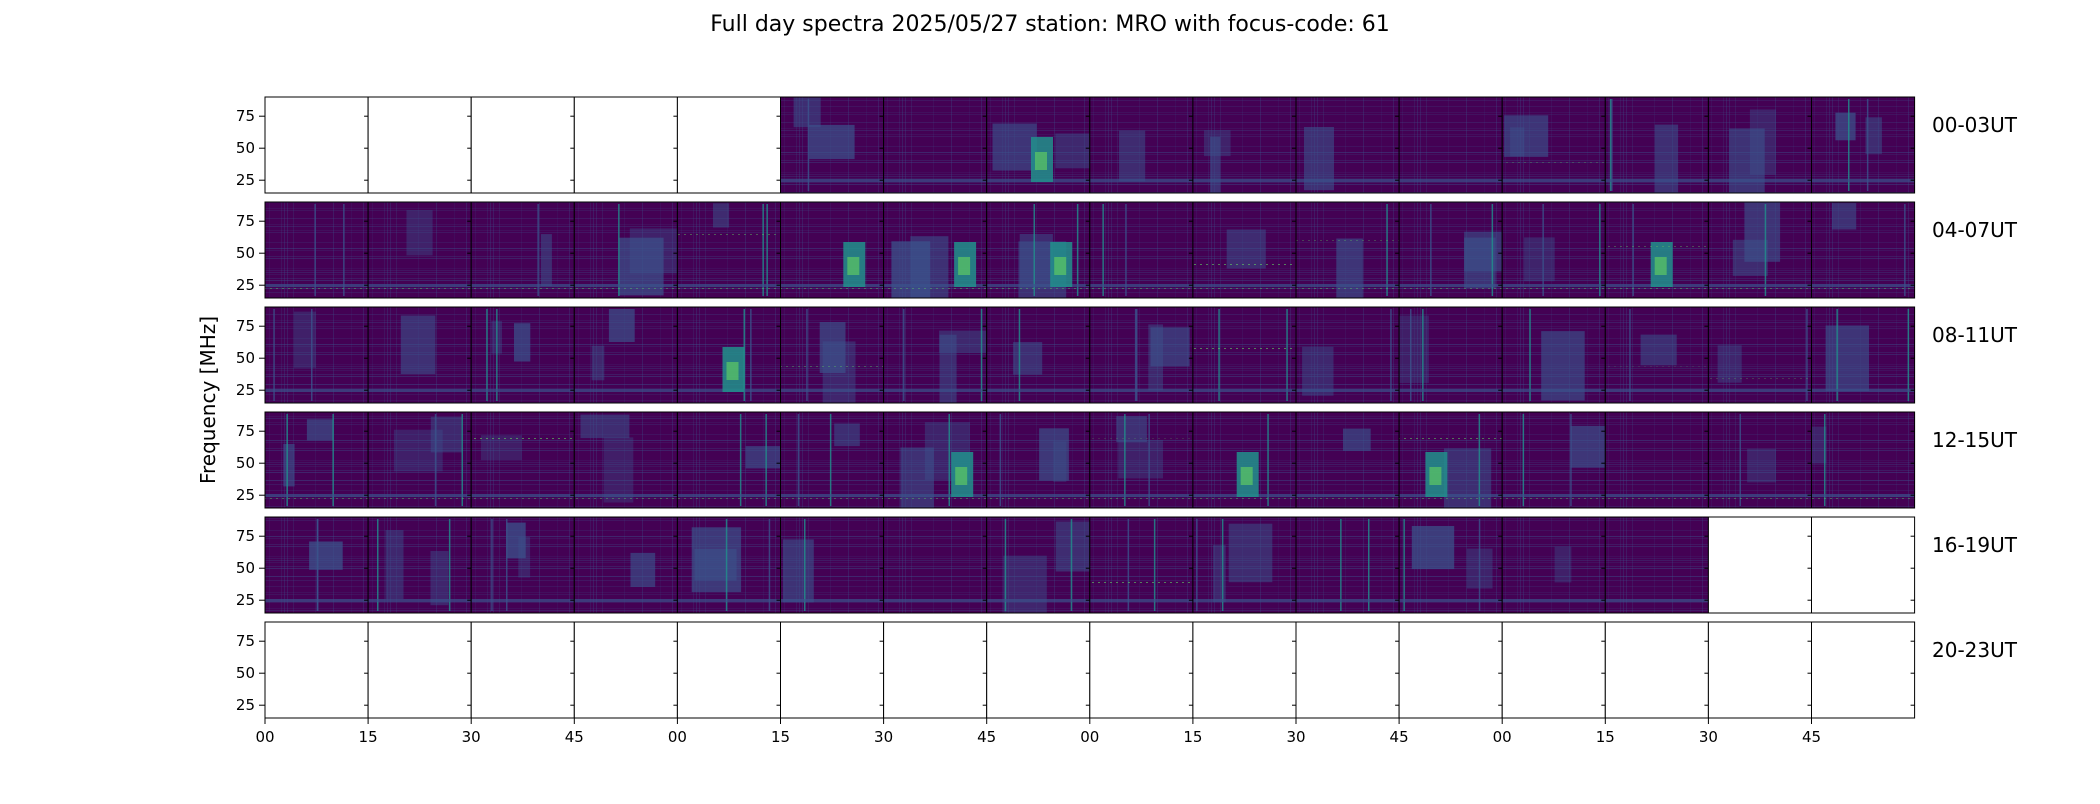  I want to click on row-label: 12-15UT, so click(1975, 440).